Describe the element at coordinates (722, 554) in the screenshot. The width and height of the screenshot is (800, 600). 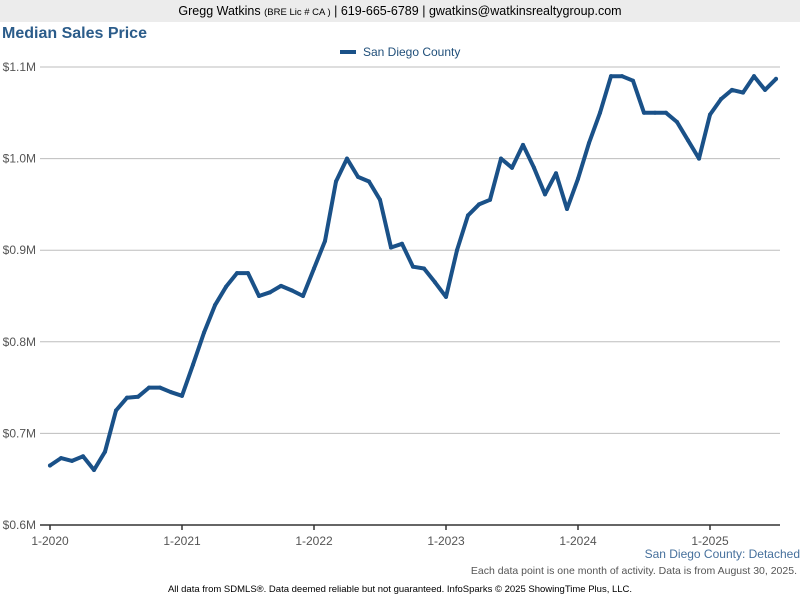
I see `chart-subtitle: San Diego County: Detached` at that location.